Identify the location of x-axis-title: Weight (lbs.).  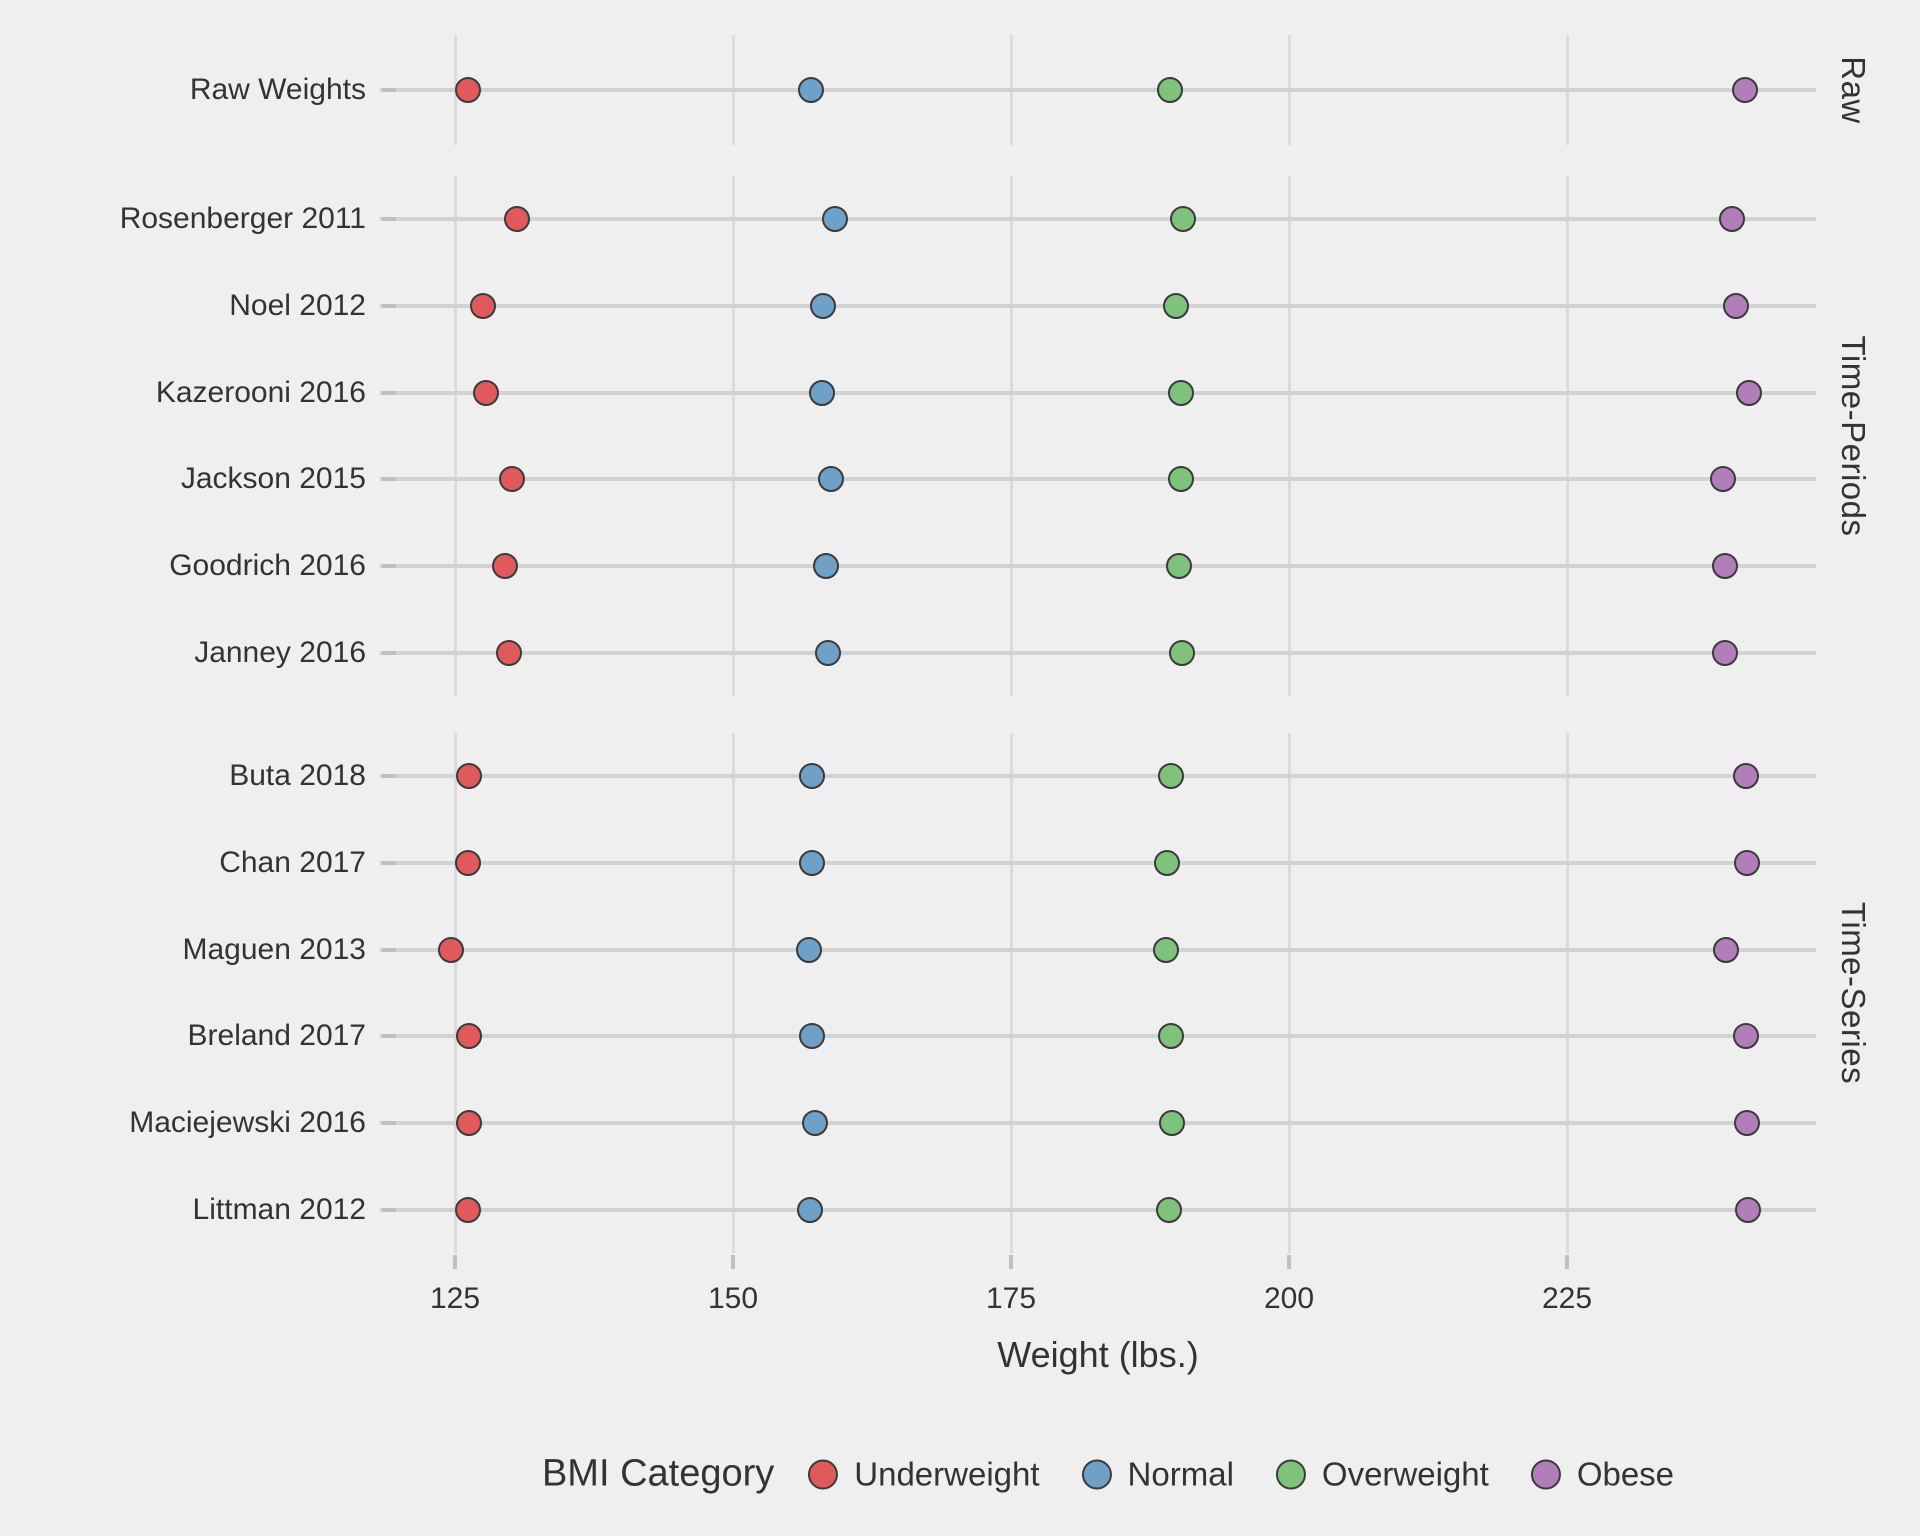
(1098, 1354).